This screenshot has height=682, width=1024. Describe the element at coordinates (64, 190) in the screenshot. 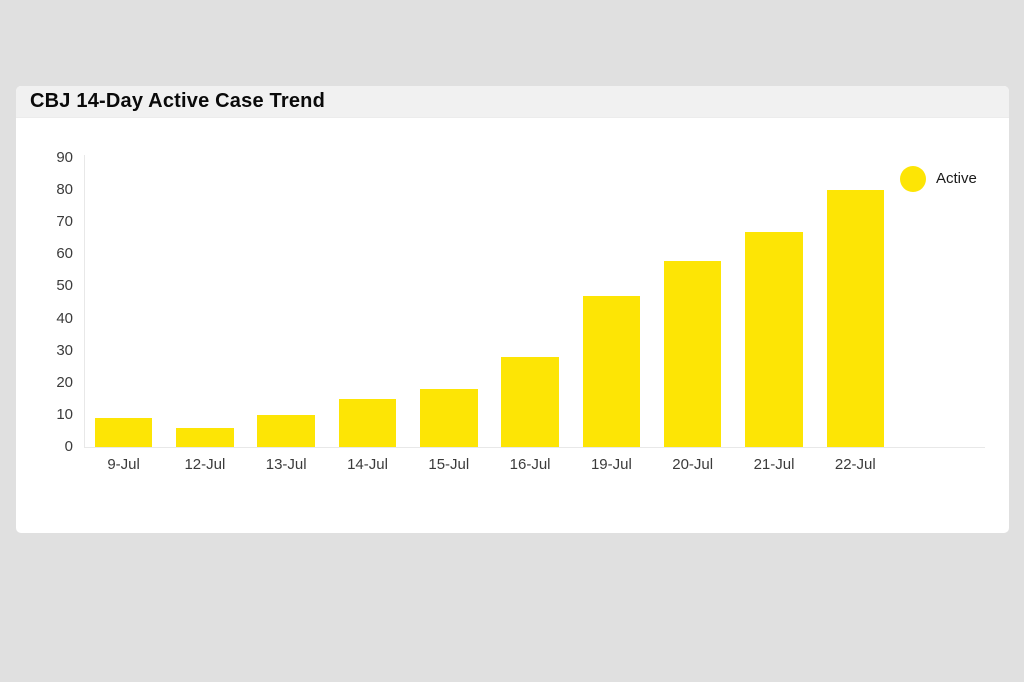

I see `y-axis-tick-label: 80` at that location.